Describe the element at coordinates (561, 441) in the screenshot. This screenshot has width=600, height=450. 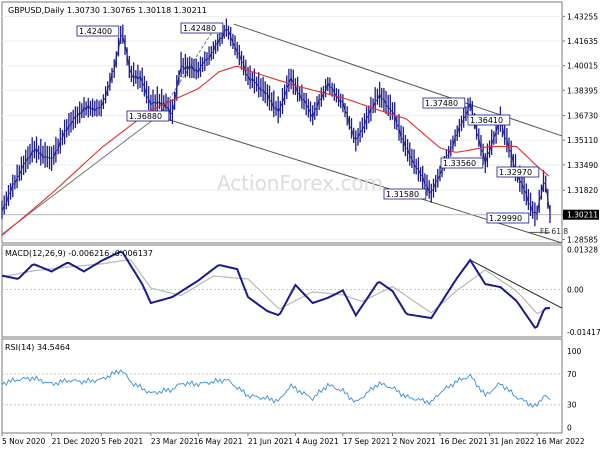
I see `x-label: 16 Mar 2022` at that location.